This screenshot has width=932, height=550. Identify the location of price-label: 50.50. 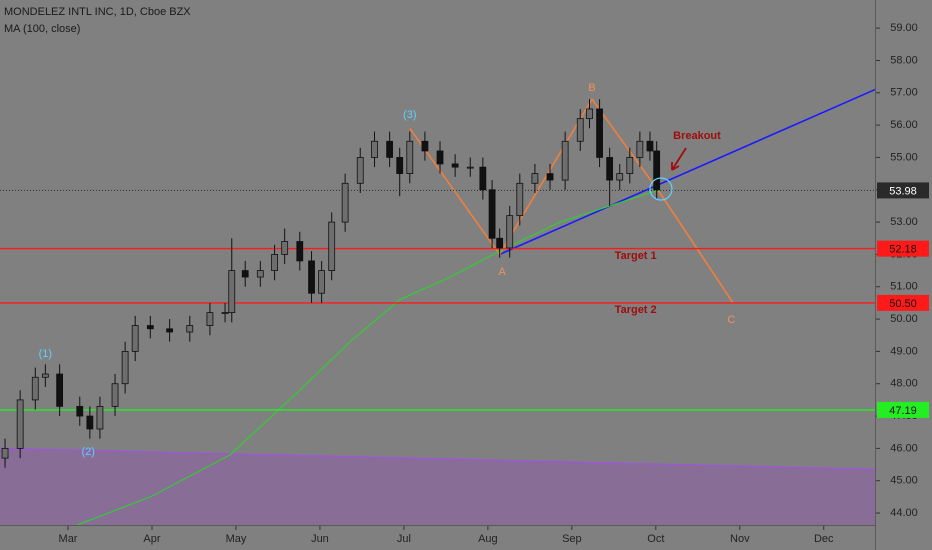
(903, 304).